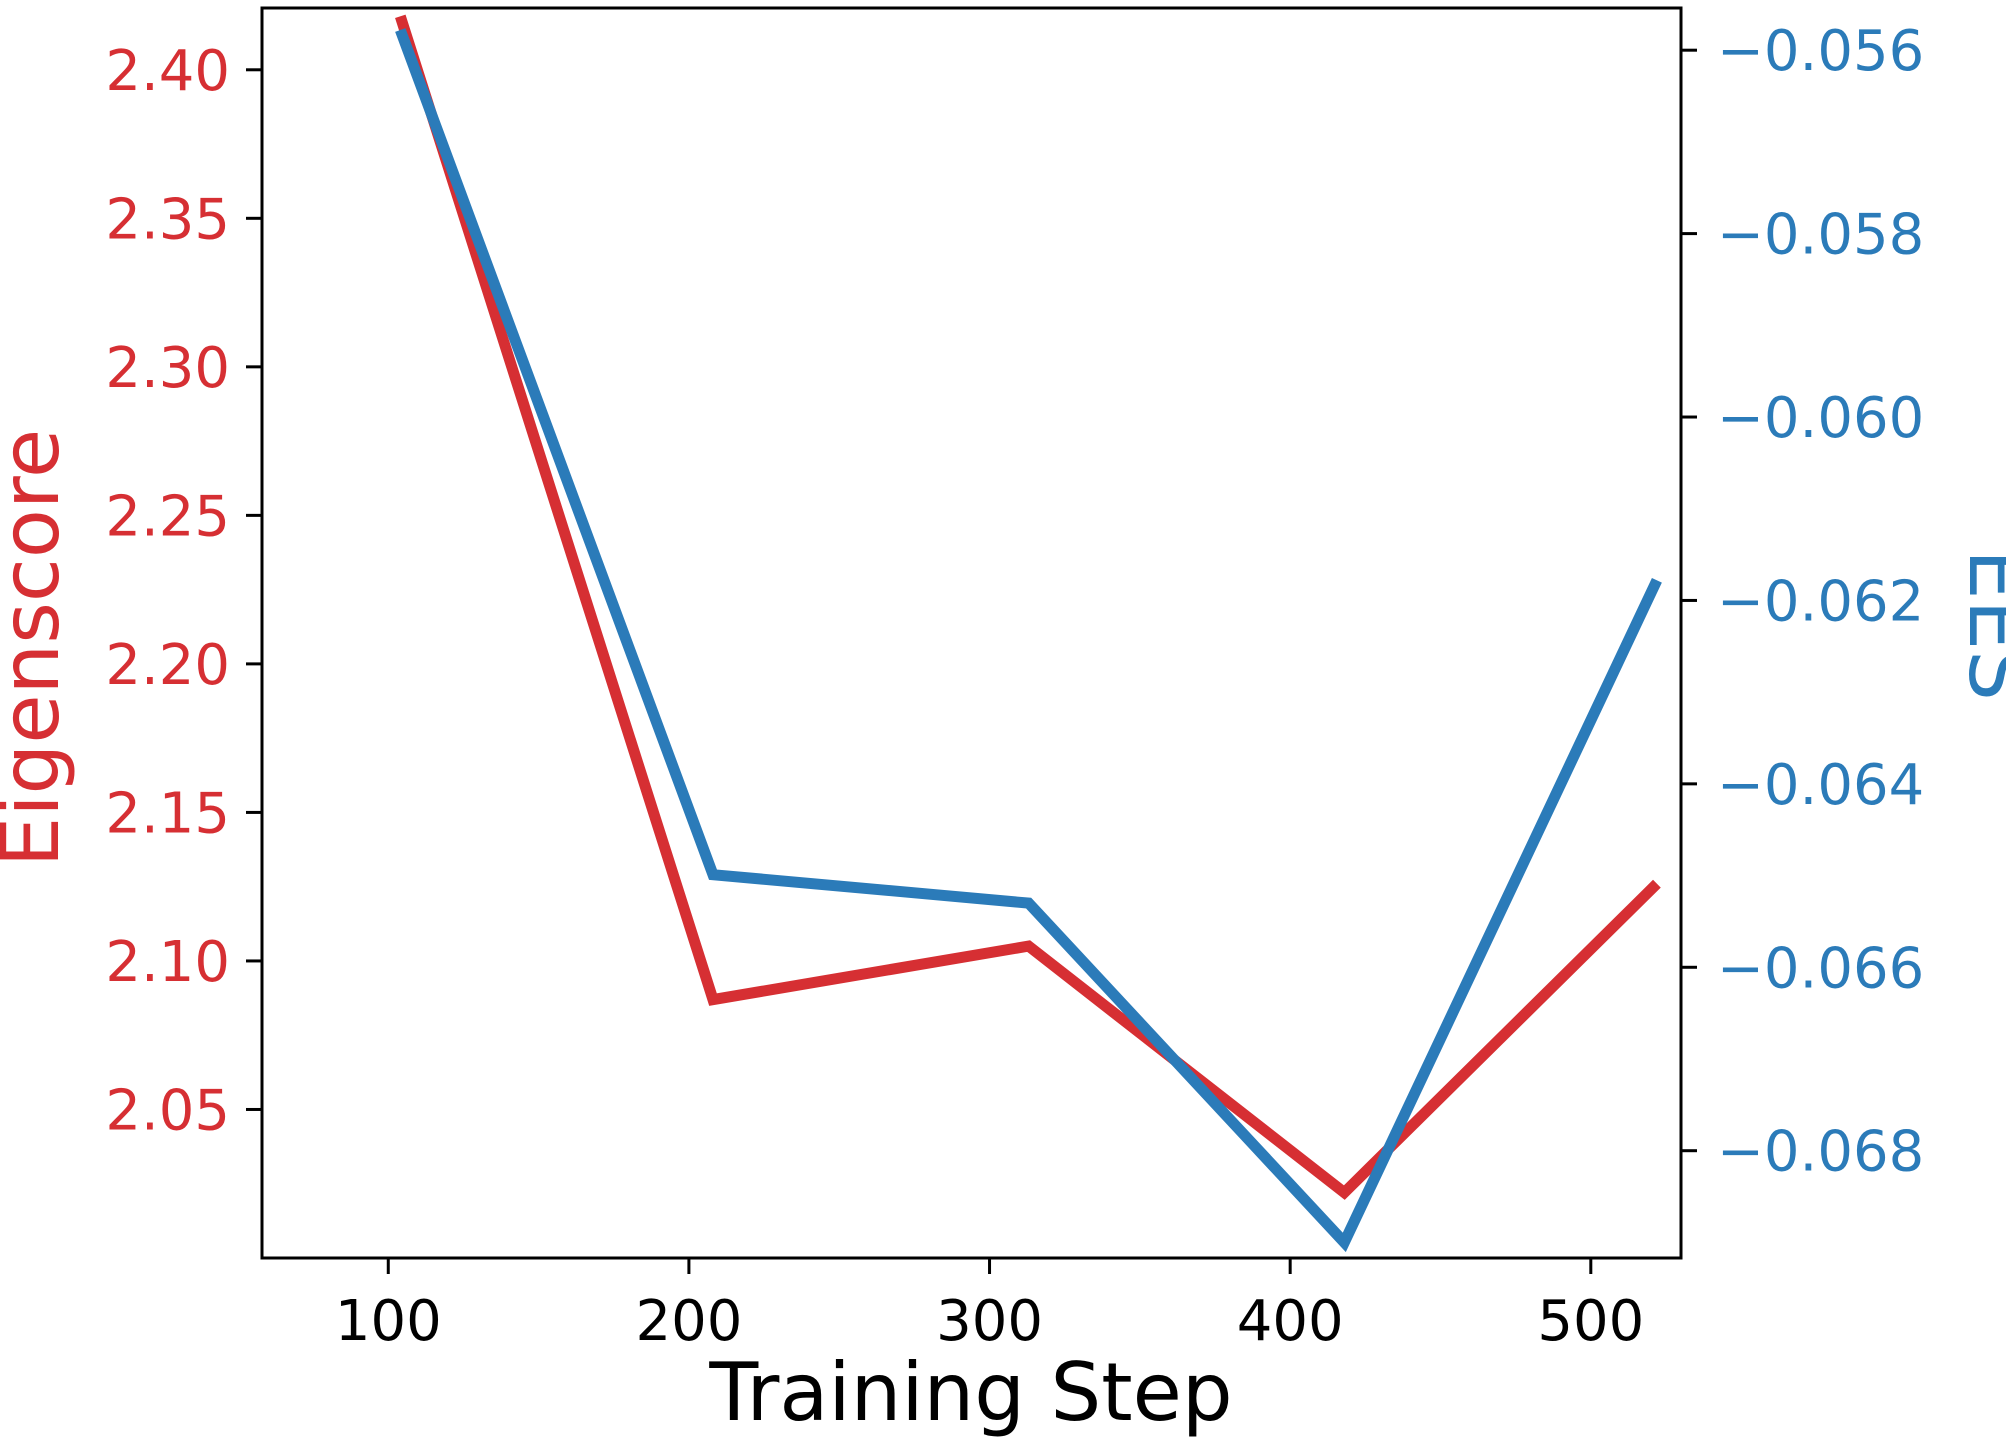  I want to click on y-left-tick-label: 2.05, so click(167, 1110).